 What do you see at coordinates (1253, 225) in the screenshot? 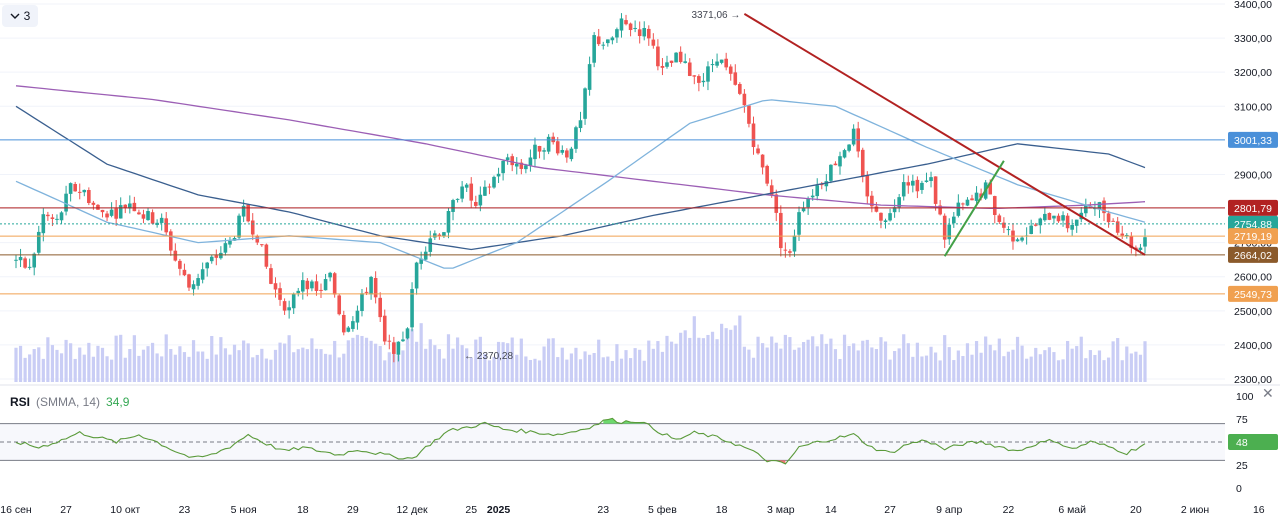
I see `price-badge-label: 2754,88` at bounding box center [1253, 225].